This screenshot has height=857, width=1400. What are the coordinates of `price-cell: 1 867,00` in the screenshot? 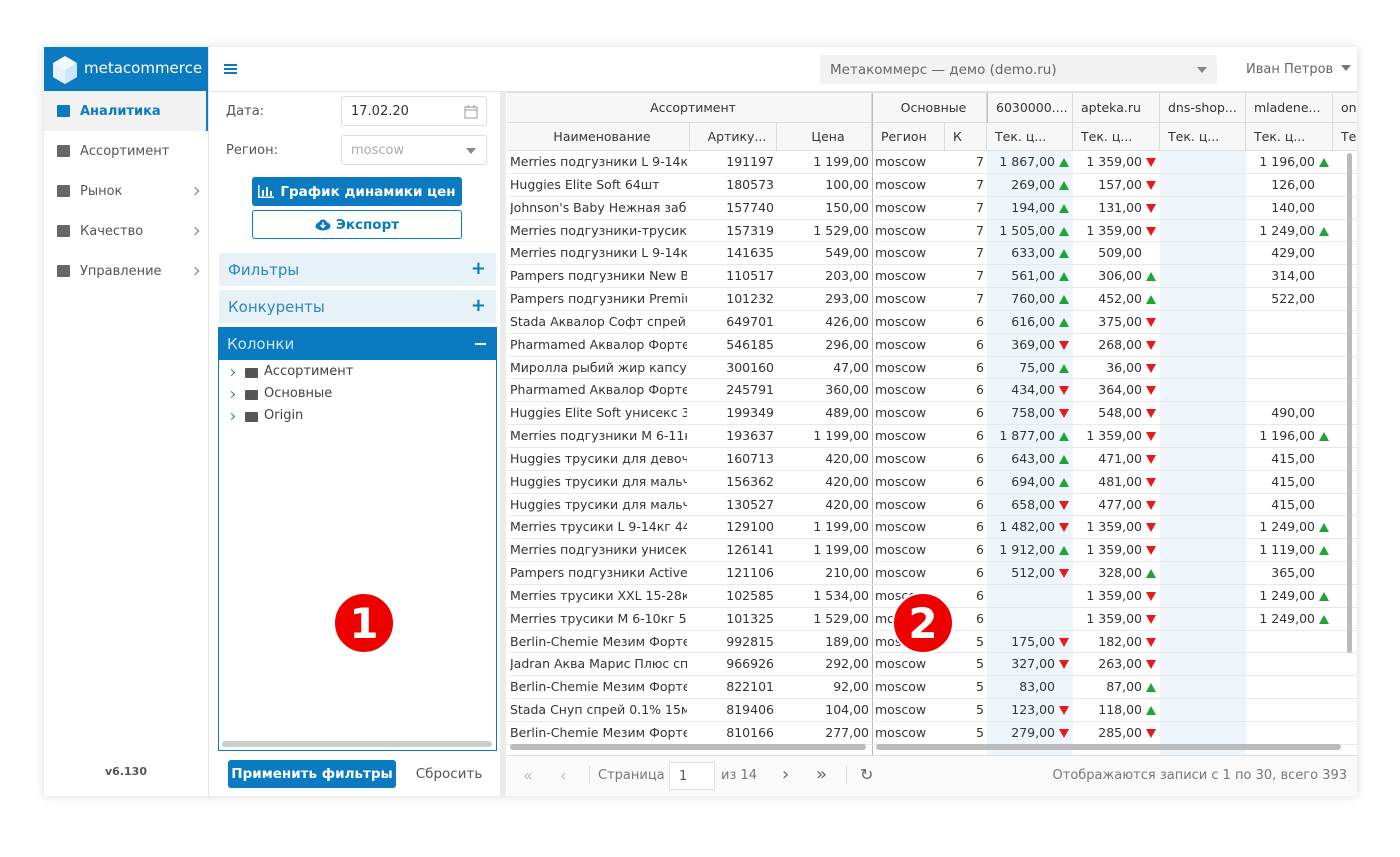 It's located at (1028, 162).